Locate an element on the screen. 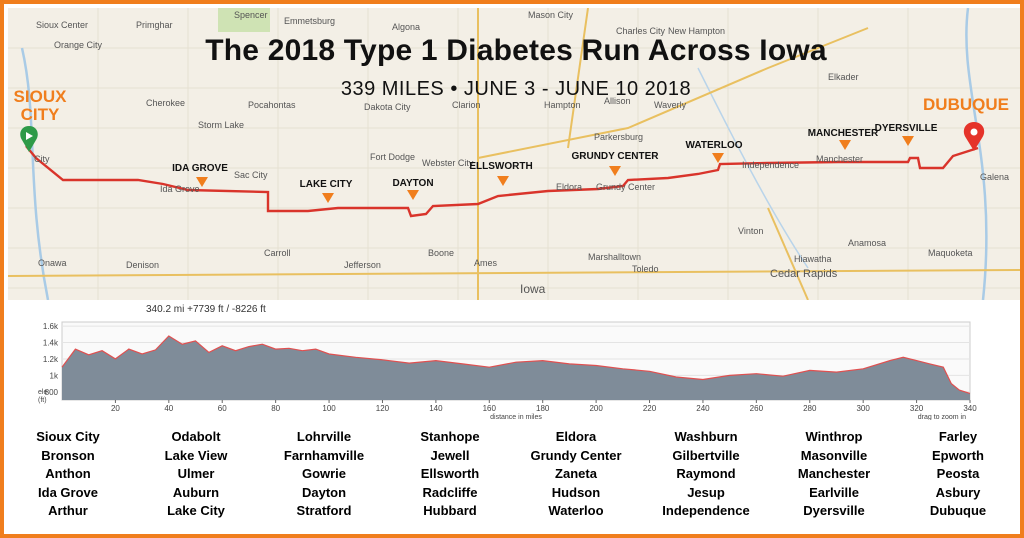 The width and height of the screenshot is (1024, 538). town-name: Washburn is located at coordinates (706, 436).